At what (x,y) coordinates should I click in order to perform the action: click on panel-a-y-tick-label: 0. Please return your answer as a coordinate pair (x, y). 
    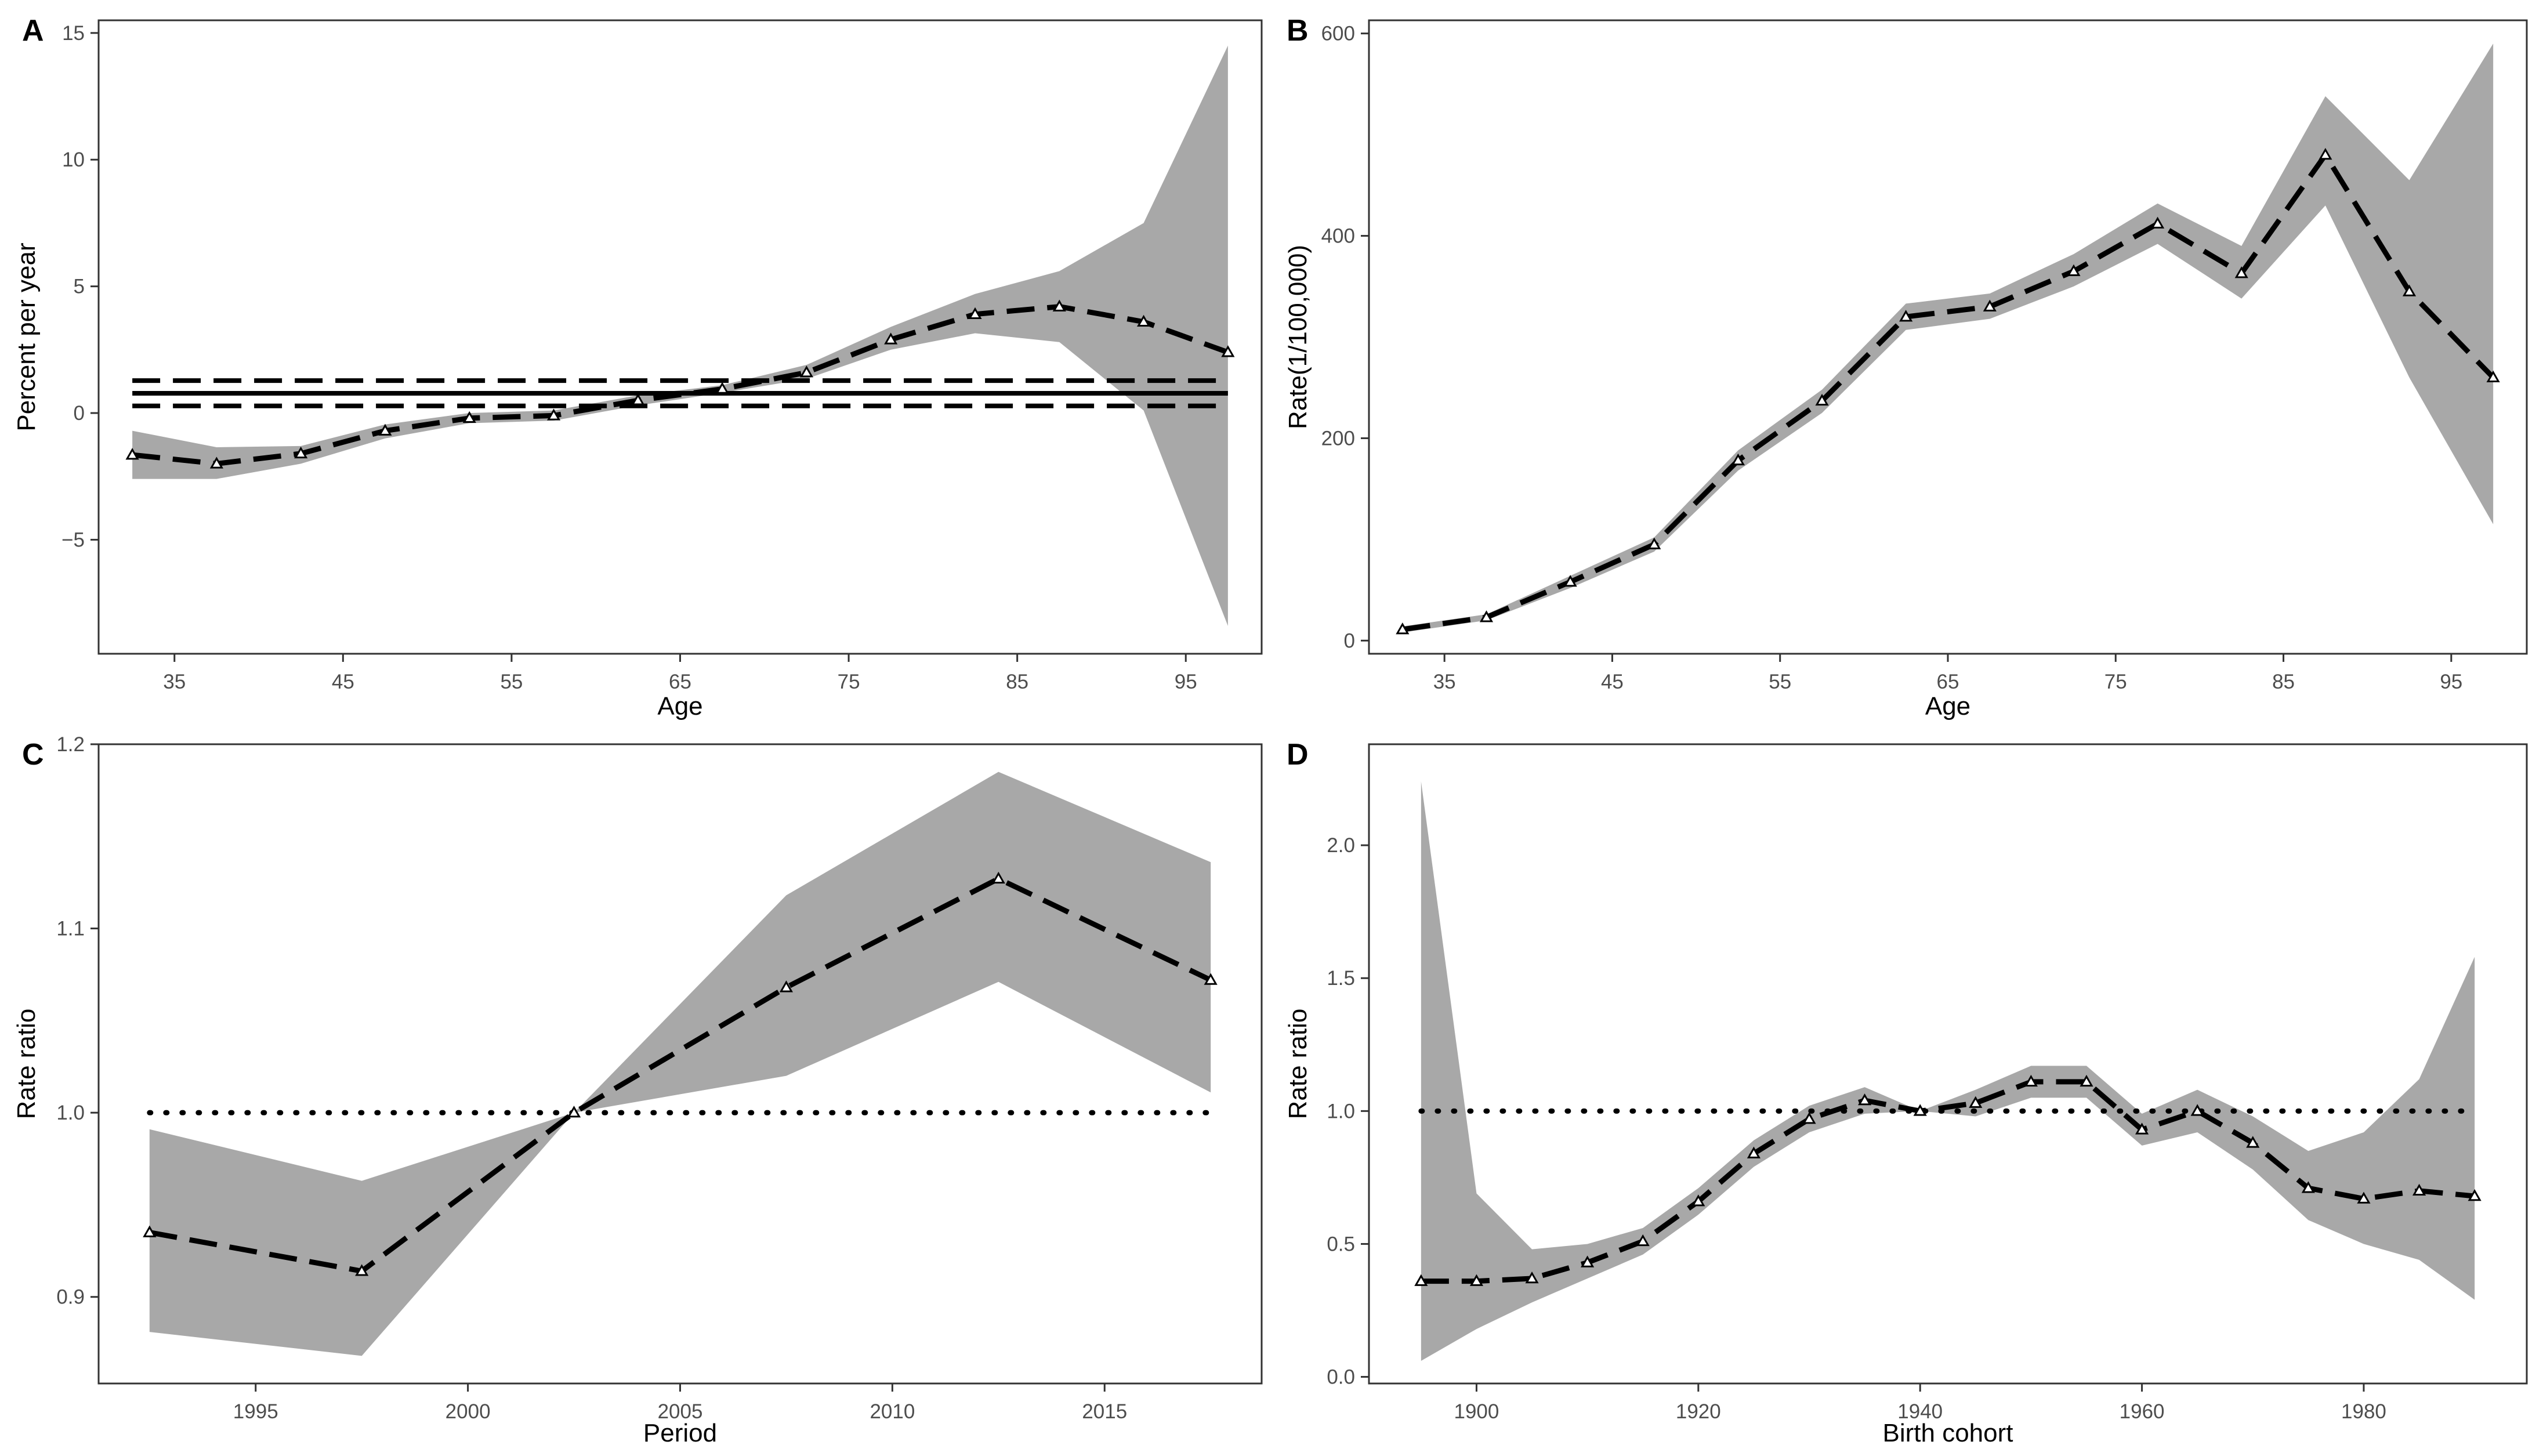
    Looking at the image, I should click on (79, 413).